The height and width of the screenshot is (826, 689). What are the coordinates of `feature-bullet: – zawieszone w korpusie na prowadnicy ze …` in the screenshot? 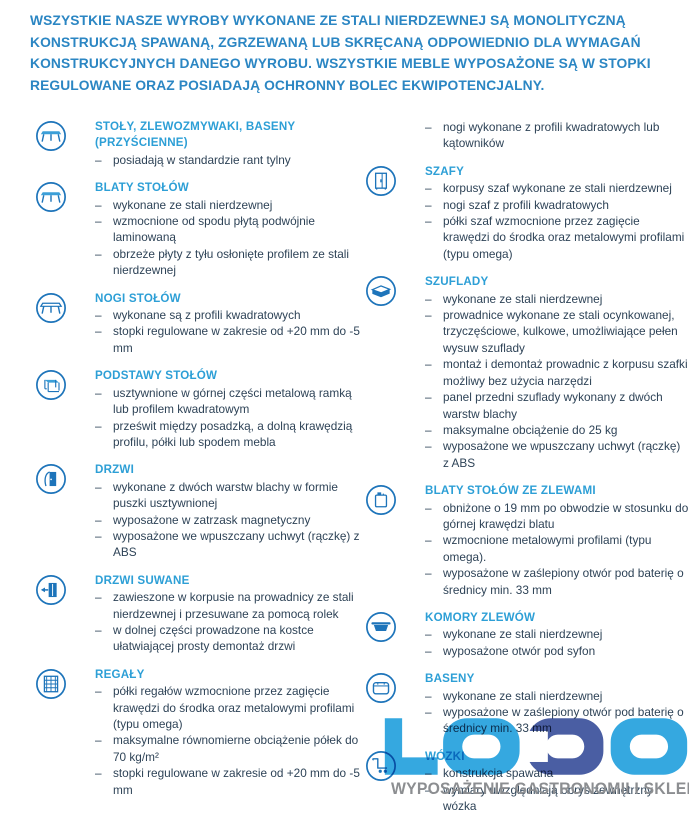 It's located at (227, 605).